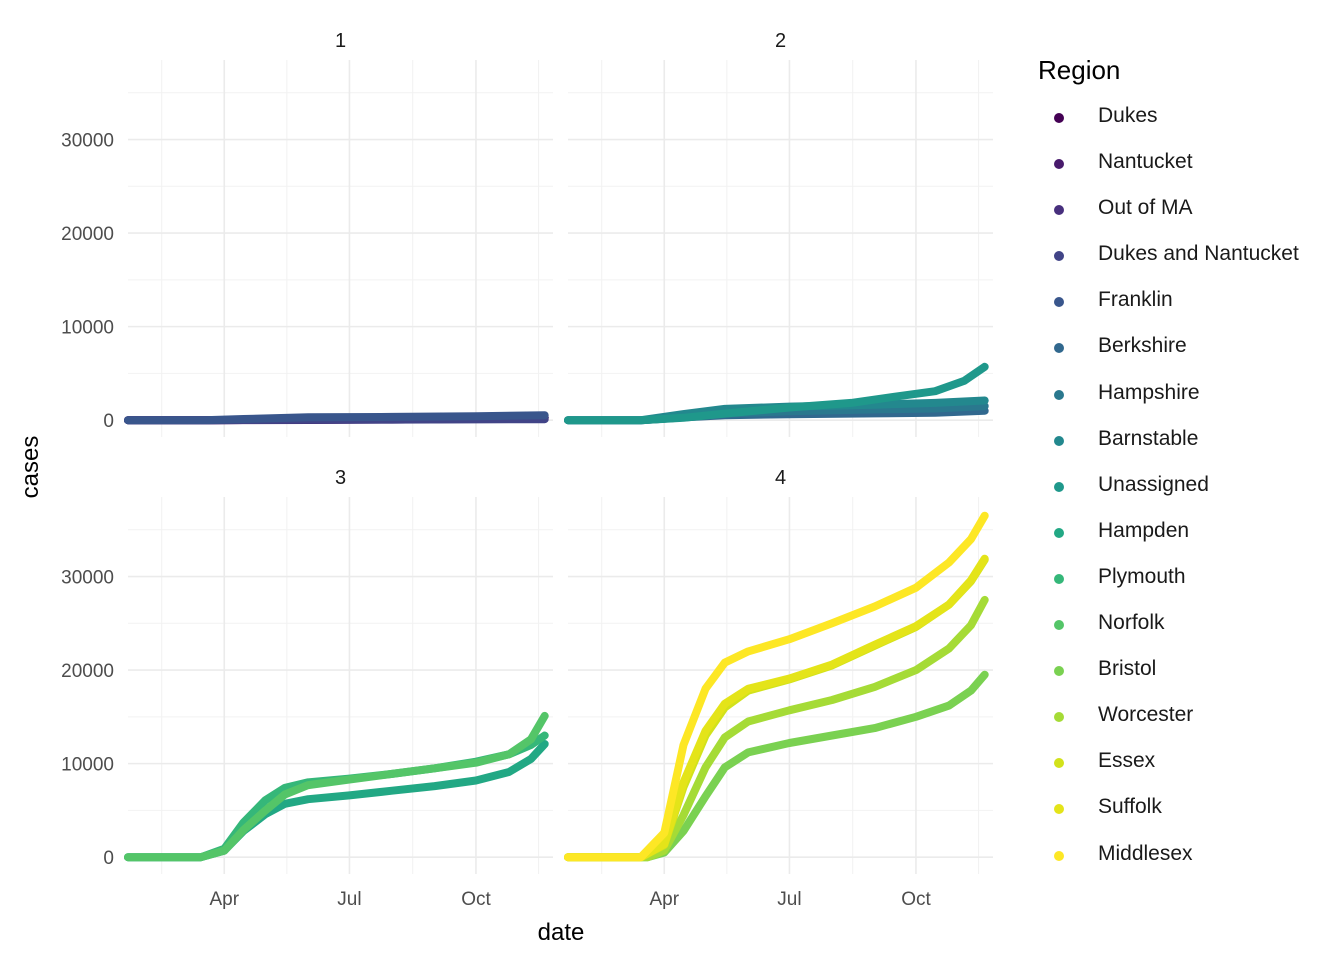  What do you see at coordinates (1131, 623) in the screenshot?
I see `legend-label: Norfolk` at bounding box center [1131, 623].